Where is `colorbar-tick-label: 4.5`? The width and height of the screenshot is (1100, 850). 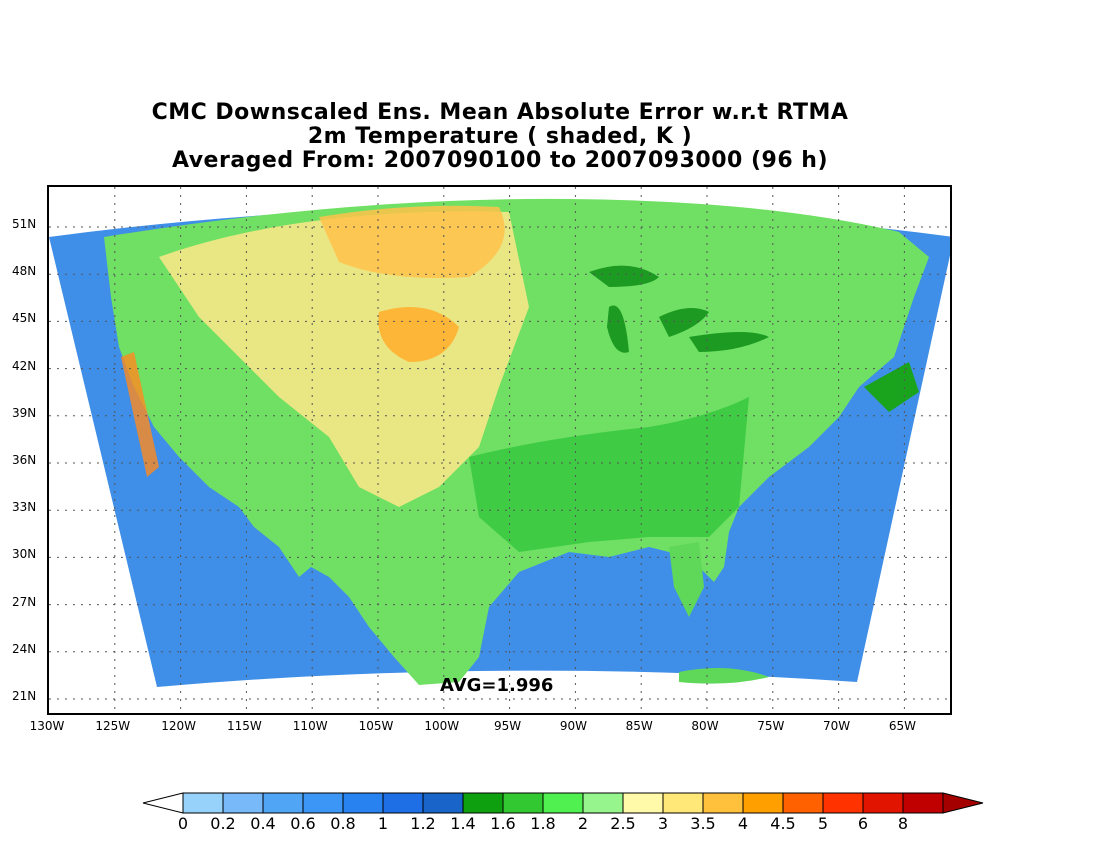
colorbar-tick-label: 4.5 is located at coordinates (783, 823).